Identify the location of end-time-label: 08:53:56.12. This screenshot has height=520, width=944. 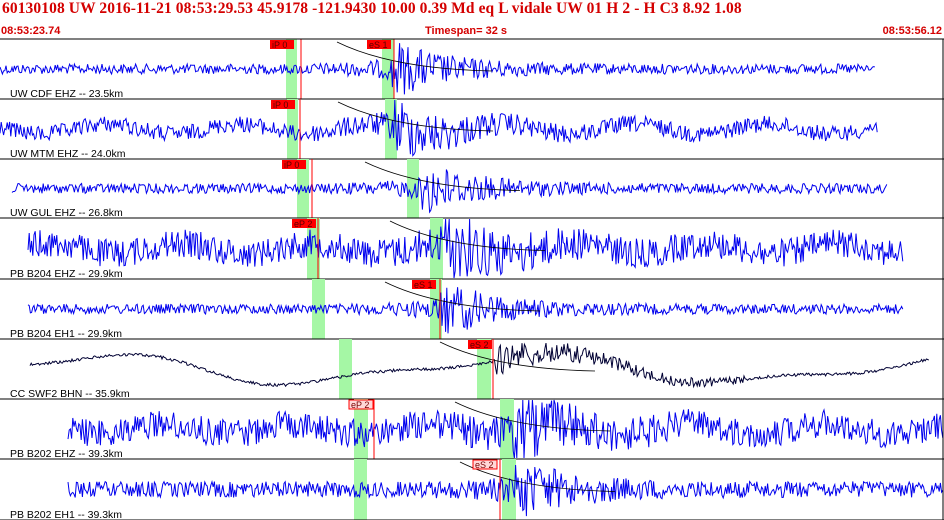
(912, 31).